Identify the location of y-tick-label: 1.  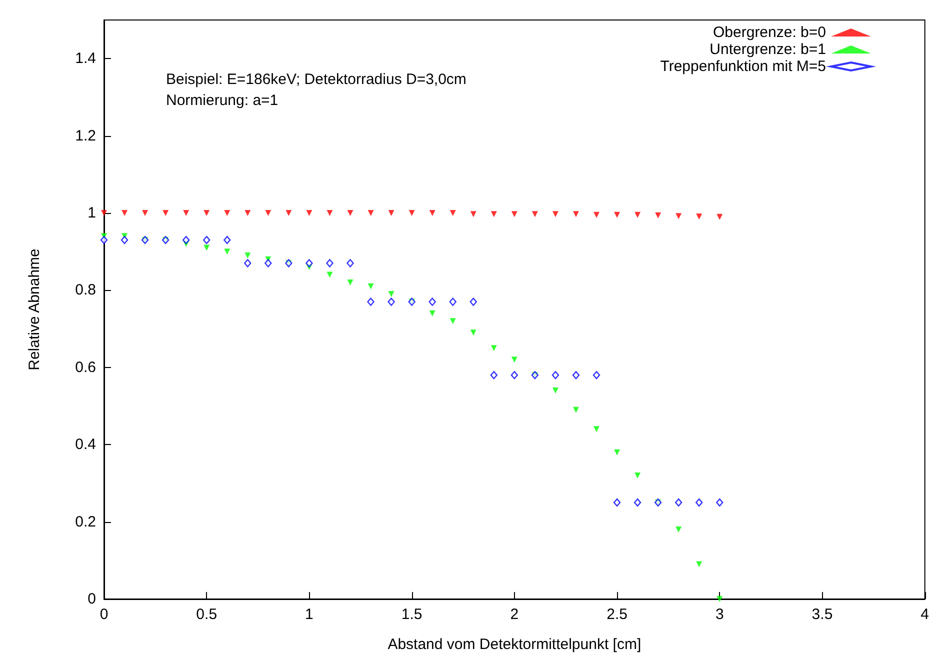
(92, 213).